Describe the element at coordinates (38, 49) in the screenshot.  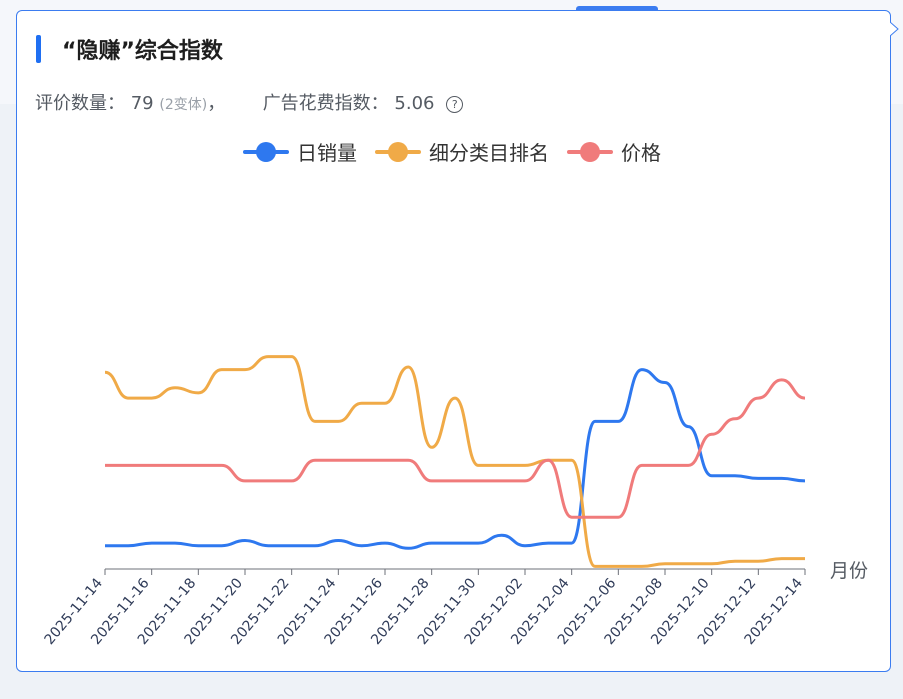
I see `title-accent-bar` at that location.